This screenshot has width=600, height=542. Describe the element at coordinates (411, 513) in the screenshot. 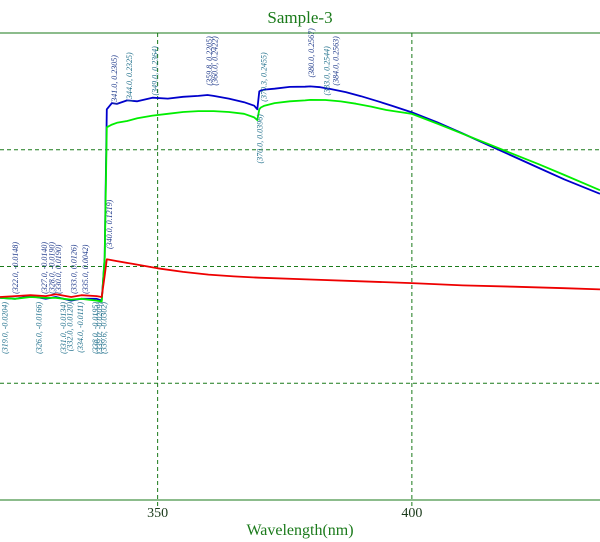

I see `x-tick-label: 400` at that location.